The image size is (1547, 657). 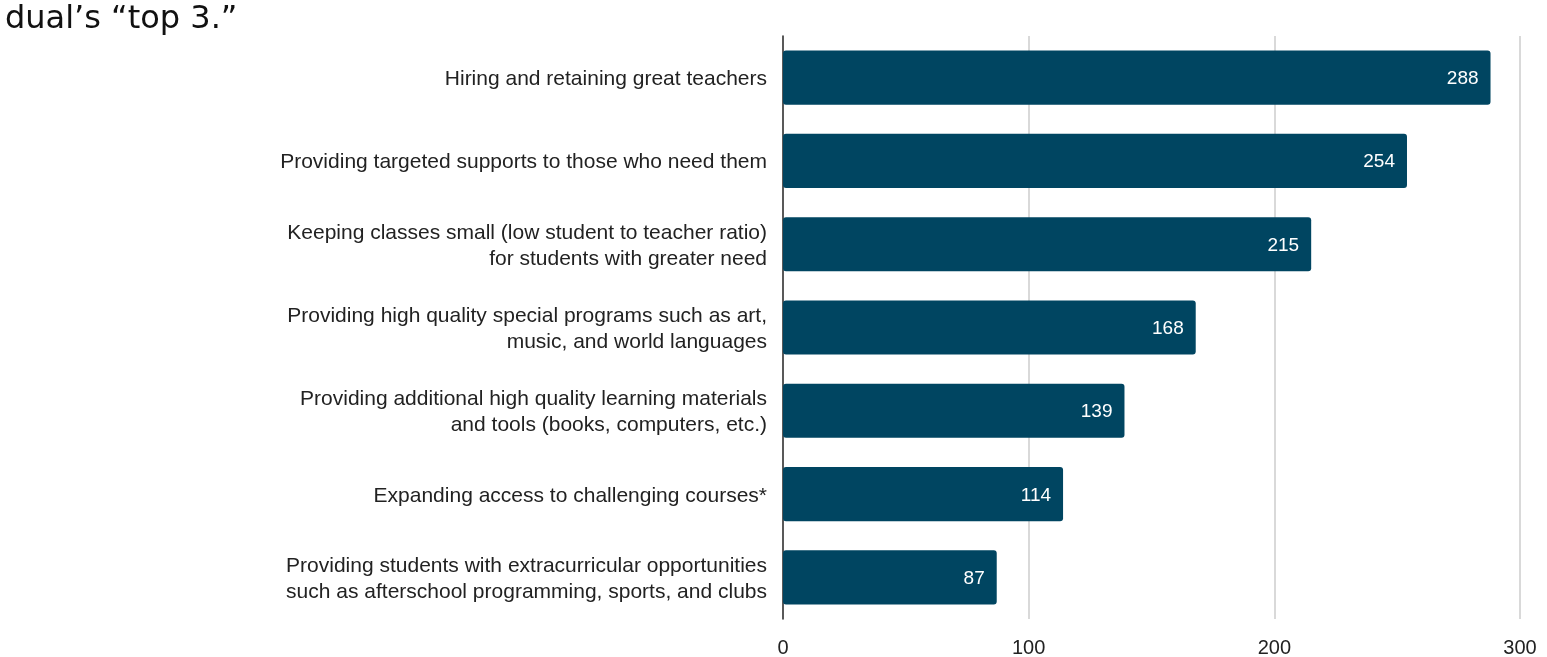 What do you see at coordinates (1379, 161) in the screenshot?
I see `data-label: 254` at bounding box center [1379, 161].